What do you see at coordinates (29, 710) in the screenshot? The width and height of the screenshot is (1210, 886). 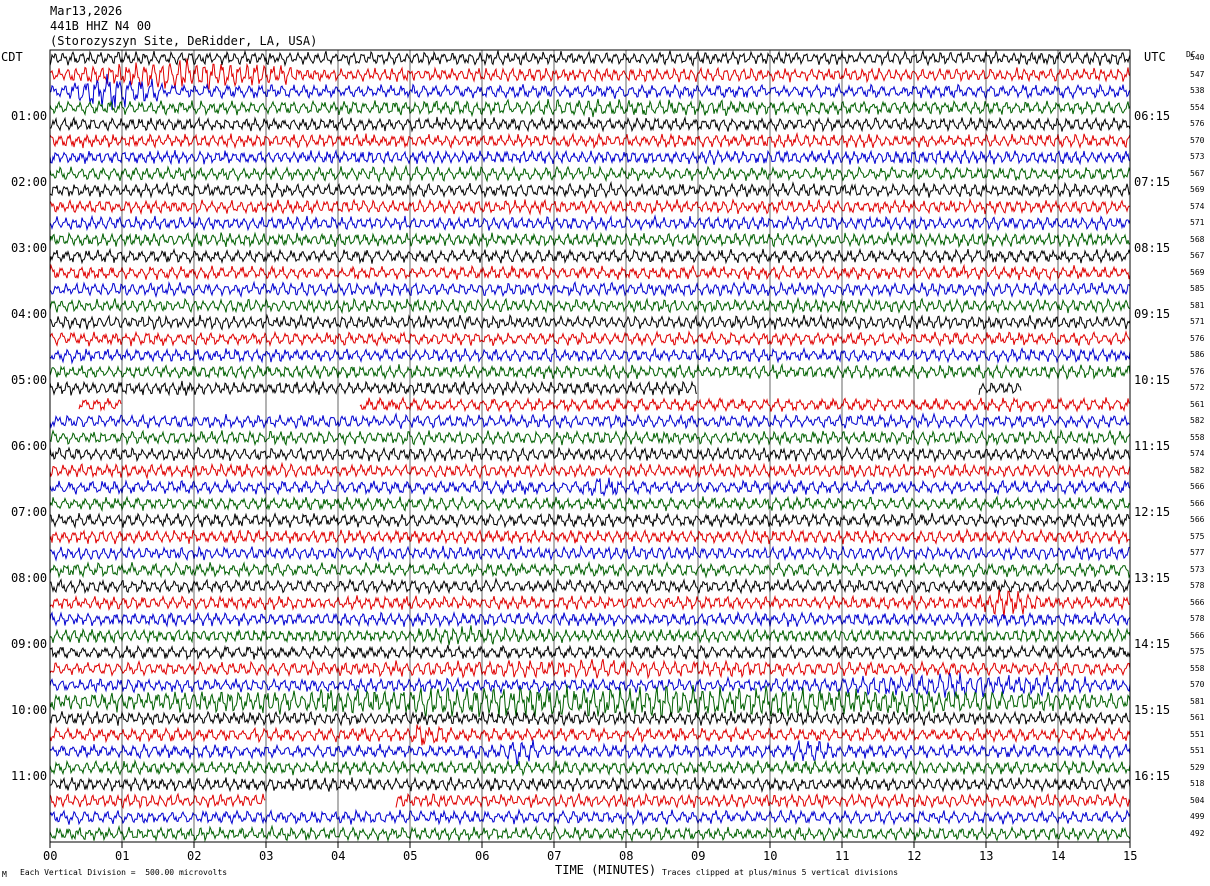 I see `left-time-label: 10:00` at bounding box center [29, 710].